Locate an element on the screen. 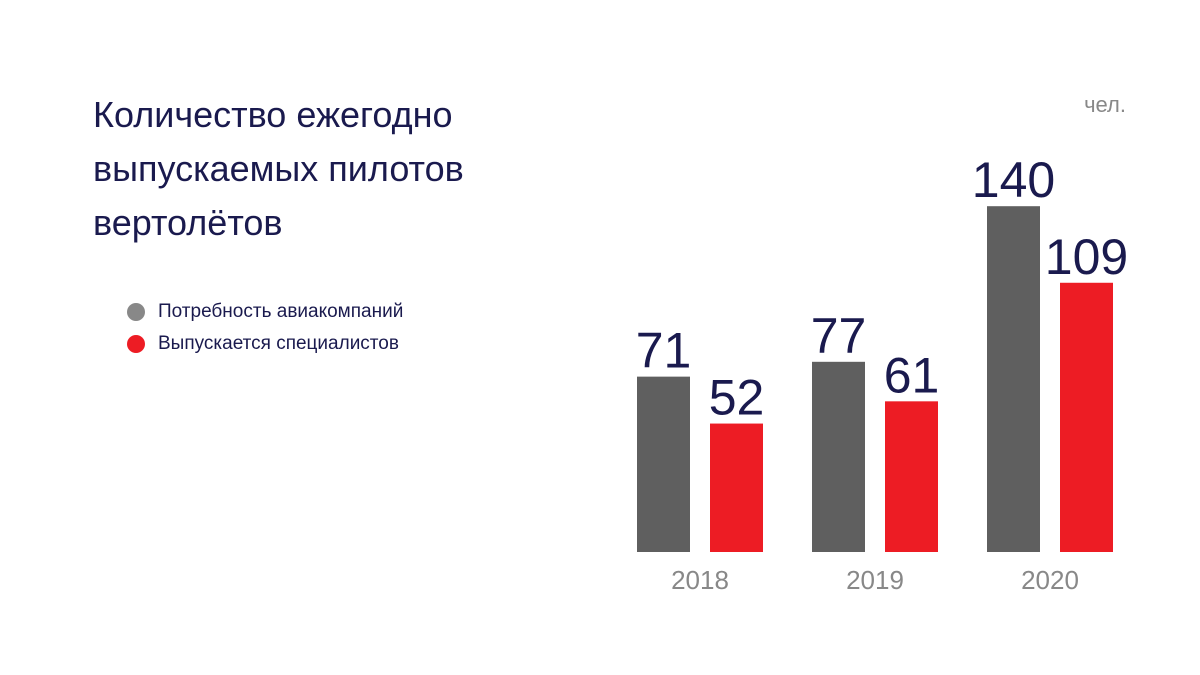 This screenshot has height=675, width=1200. legend-item-demand: Потребность авиакомпаний is located at coordinates (265, 312).